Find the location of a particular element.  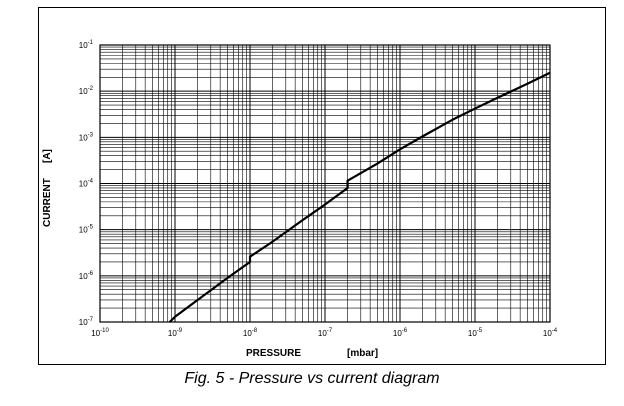

x-tick-label: 10⁻⁴ is located at coordinates (550, 333).